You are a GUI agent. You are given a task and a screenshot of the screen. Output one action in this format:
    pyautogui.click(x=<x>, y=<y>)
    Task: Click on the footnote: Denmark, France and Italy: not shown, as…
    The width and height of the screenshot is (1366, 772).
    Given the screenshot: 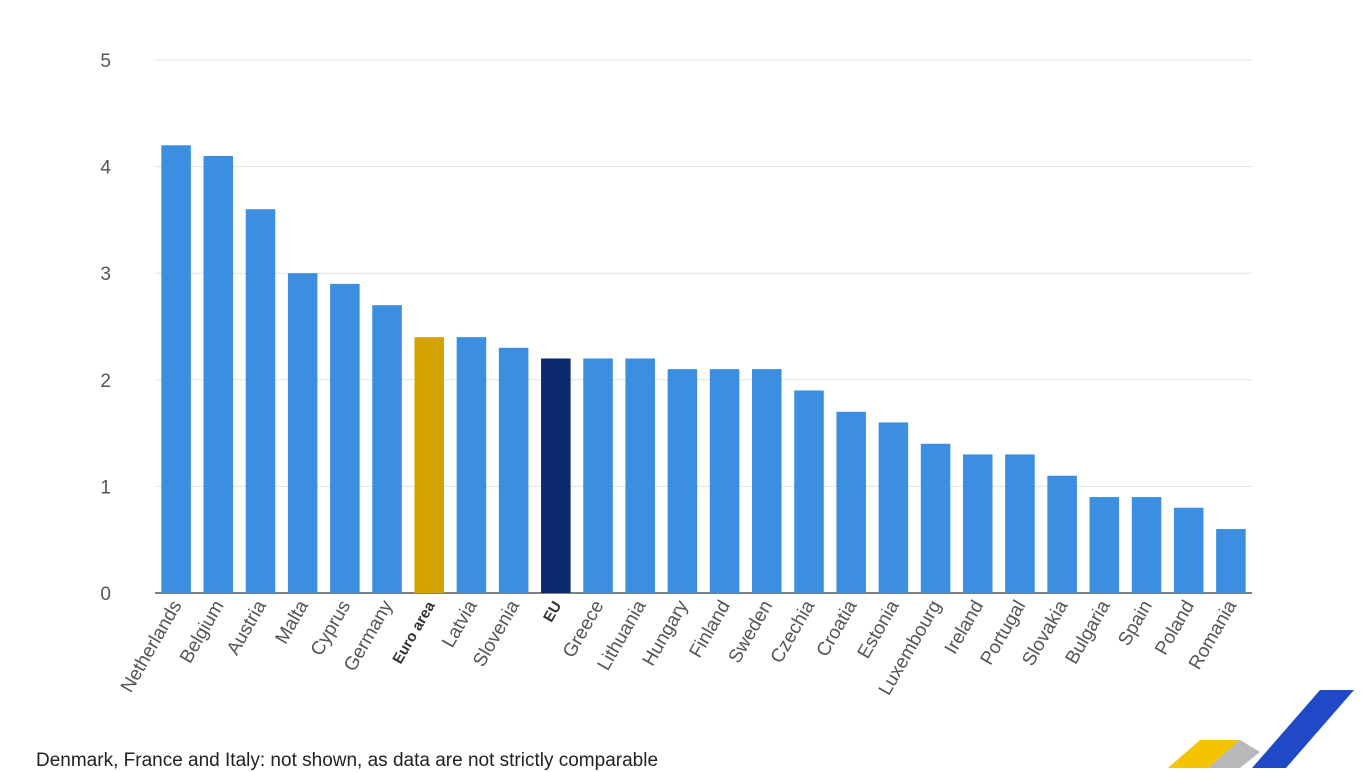 What is the action you would take?
    pyautogui.click(x=347, y=760)
    